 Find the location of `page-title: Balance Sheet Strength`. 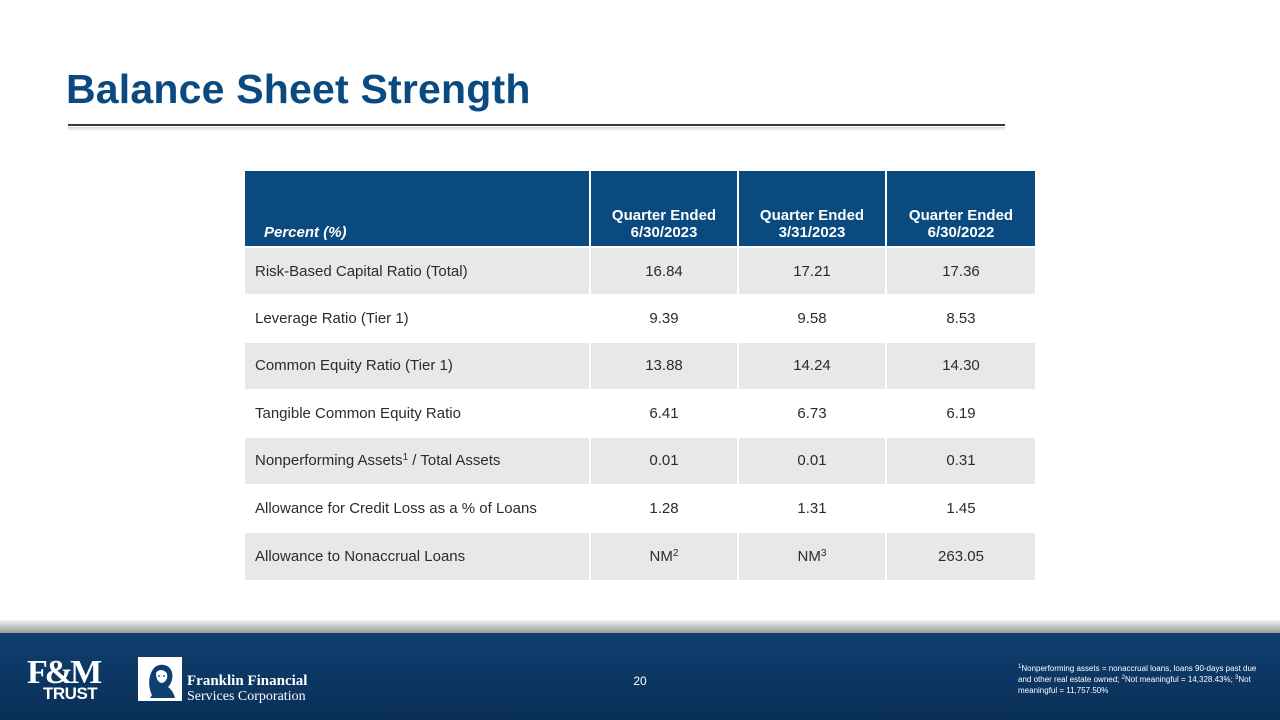

page-title: Balance Sheet Strength is located at coordinates (298, 89).